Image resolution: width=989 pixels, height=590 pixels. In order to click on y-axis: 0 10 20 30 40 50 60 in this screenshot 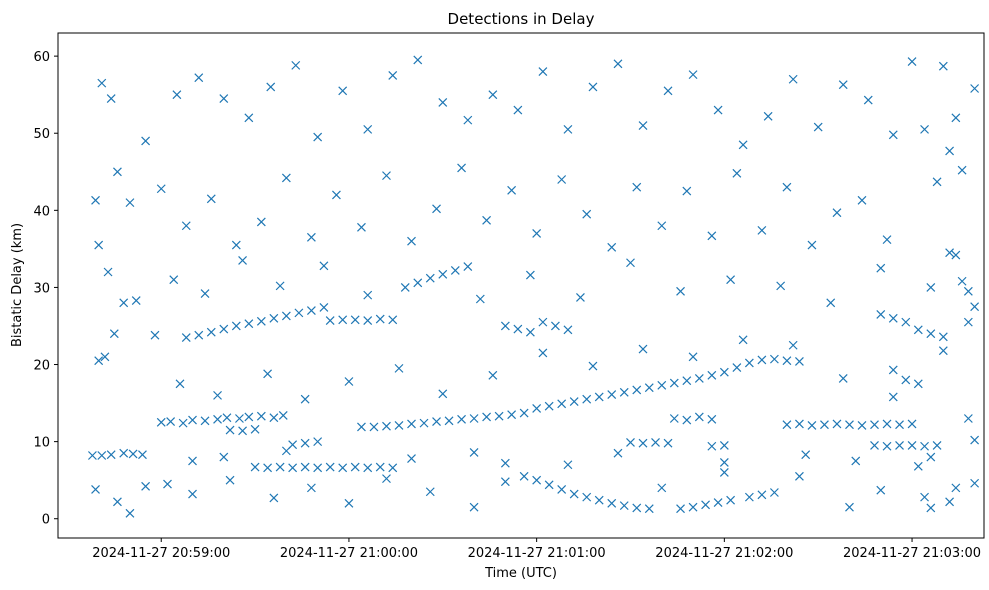, I will do `click(45, 289)`.